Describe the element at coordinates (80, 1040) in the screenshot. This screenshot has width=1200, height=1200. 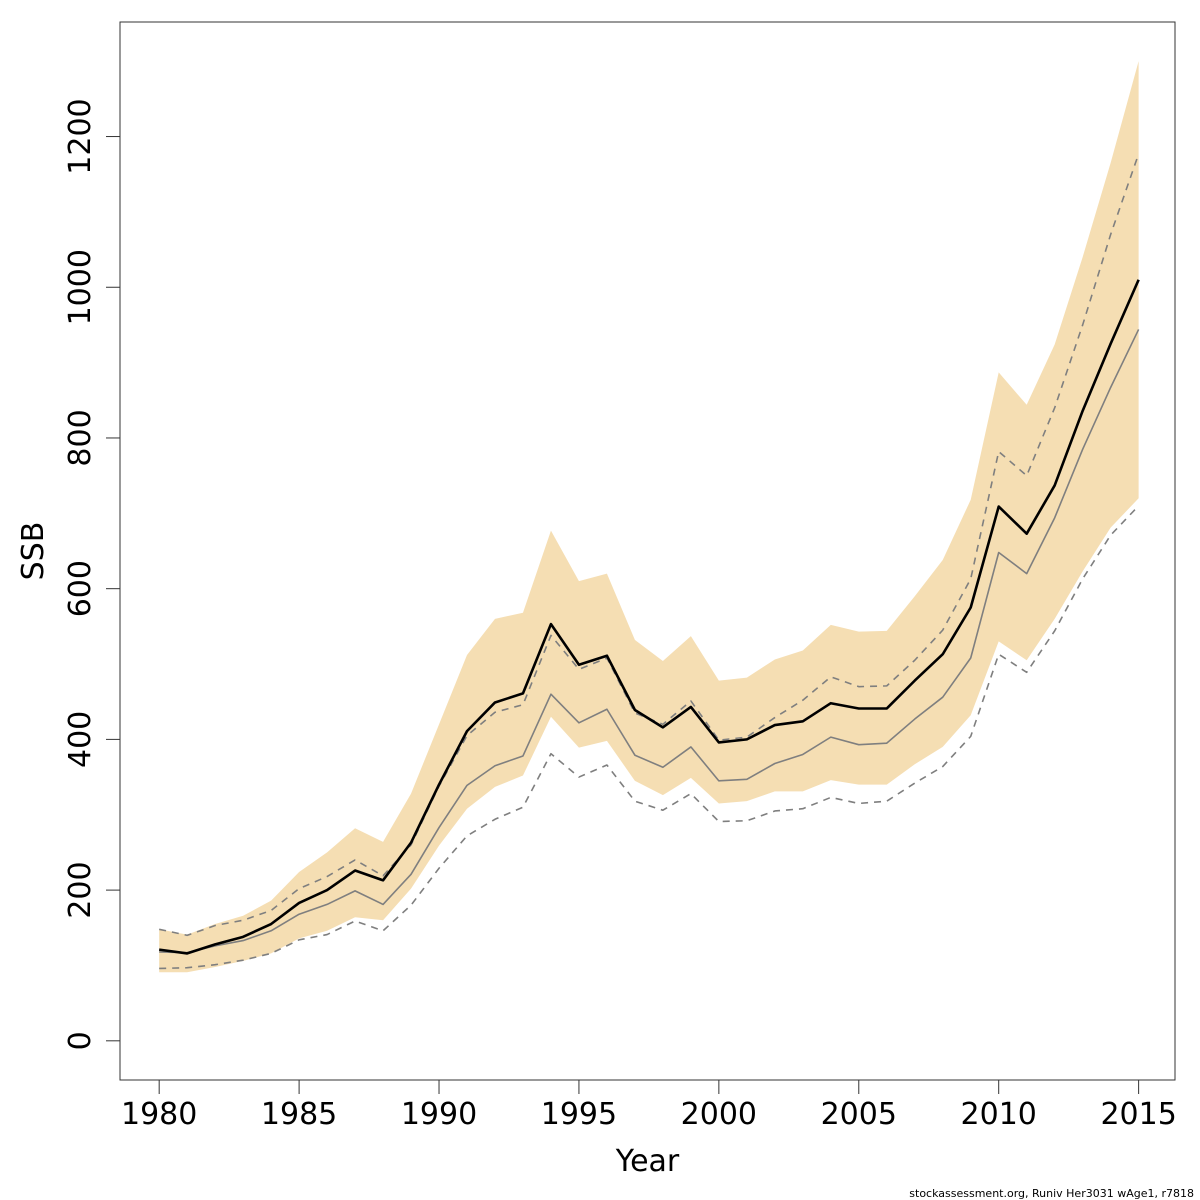
I see `y-tick-label: 0` at that location.